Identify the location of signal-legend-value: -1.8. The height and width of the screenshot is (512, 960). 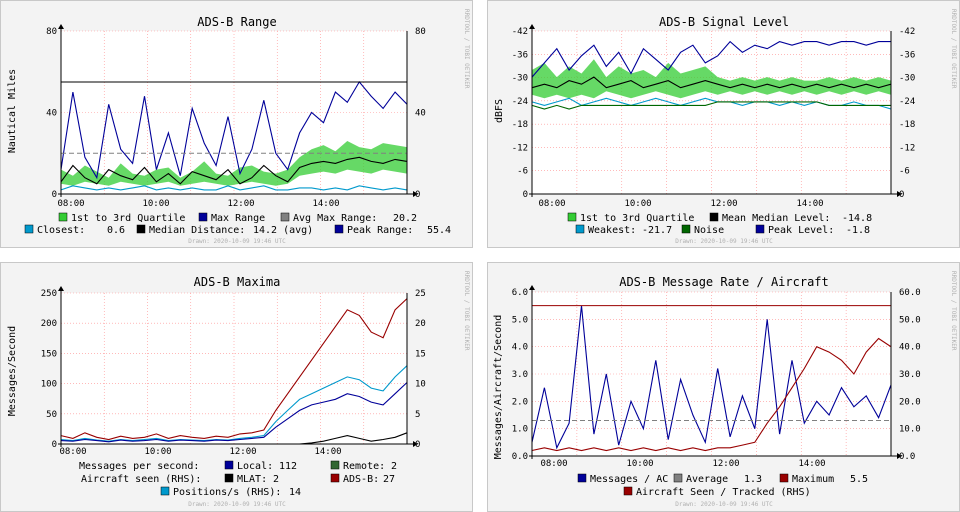
(858, 230).